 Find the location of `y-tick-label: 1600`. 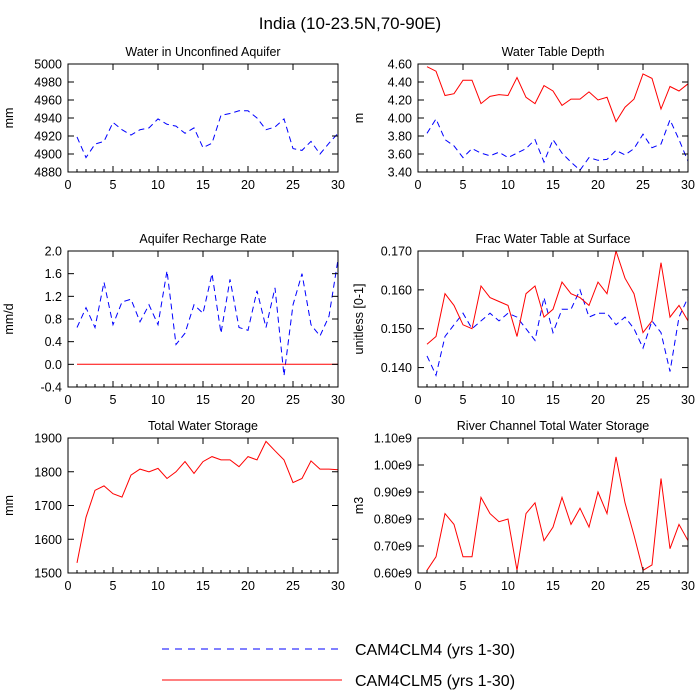

y-tick-label: 1600 is located at coordinates (48, 540).